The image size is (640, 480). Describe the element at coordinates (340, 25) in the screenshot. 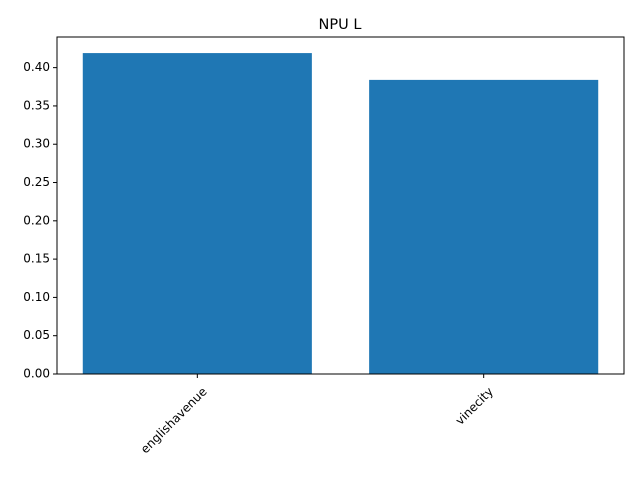

I see `chart-title: NPU L` at that location.